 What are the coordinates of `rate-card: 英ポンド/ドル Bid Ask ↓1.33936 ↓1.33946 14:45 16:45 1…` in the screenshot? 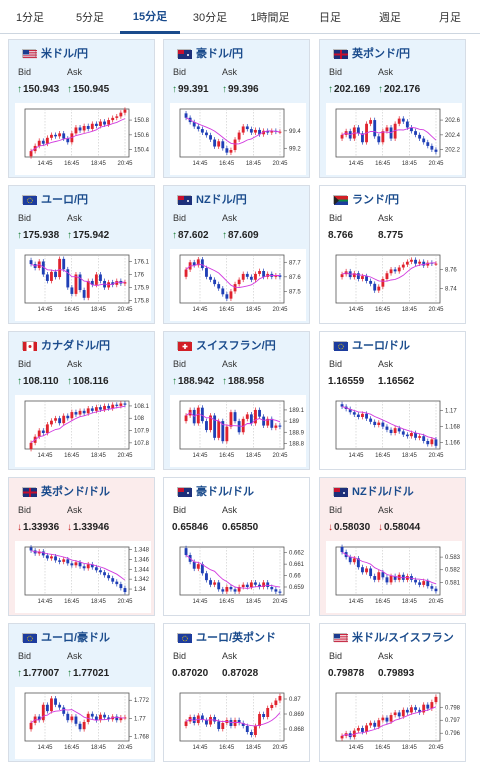 It's located at (81, 546).